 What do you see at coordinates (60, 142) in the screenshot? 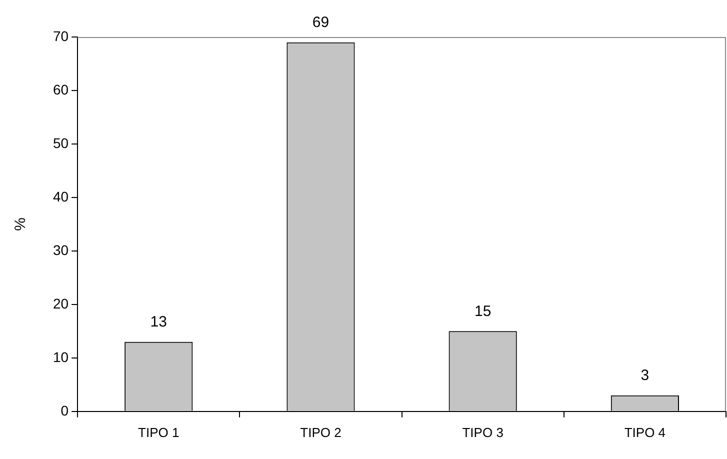
I see `y-tick-label: 50` at bounding box center [60, 142].